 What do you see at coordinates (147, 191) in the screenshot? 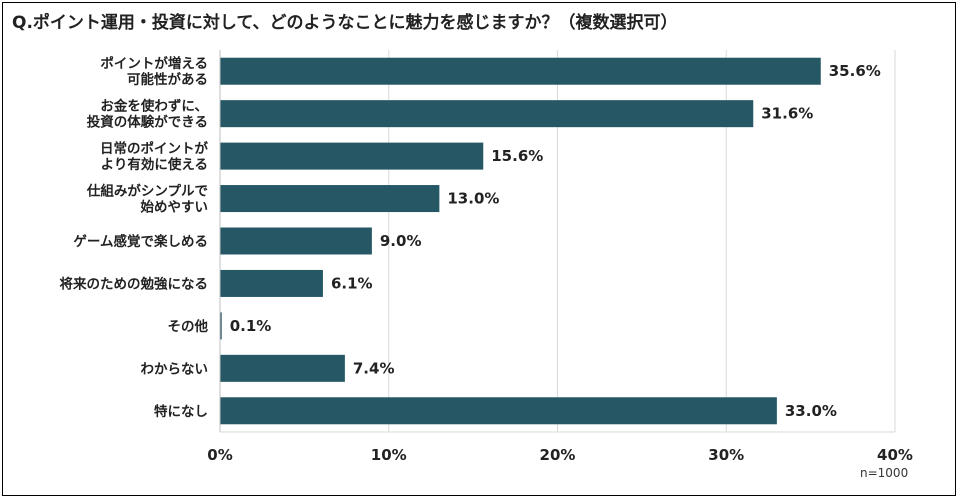
I see `category-label: 仕組みがシンプルで` at bounding box center [147, 191].